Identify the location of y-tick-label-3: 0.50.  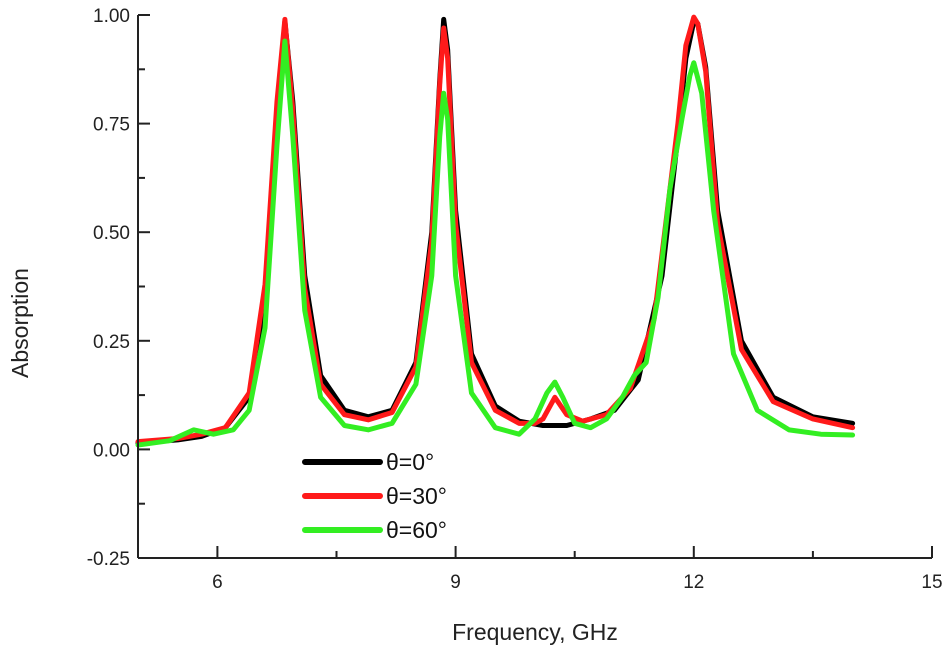
(111, 233).